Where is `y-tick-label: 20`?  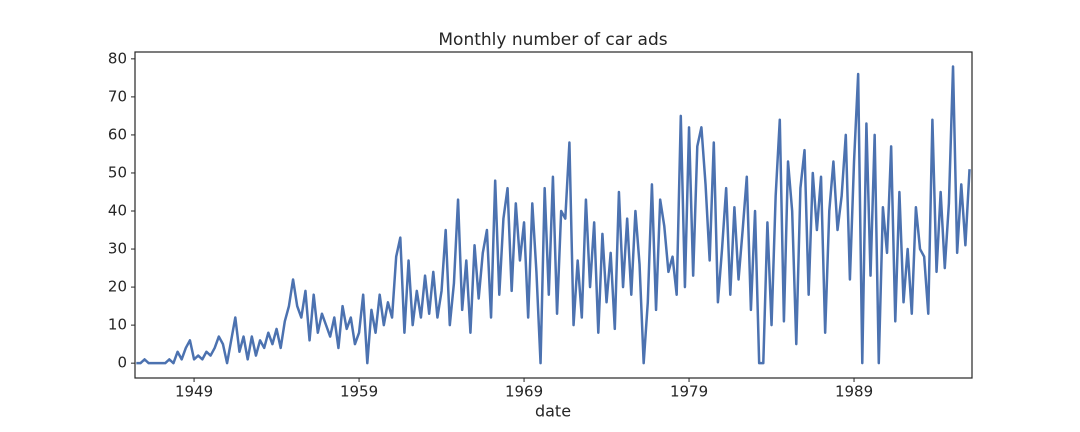 y-tick-label: 20 is located at coordinates (117, 287).